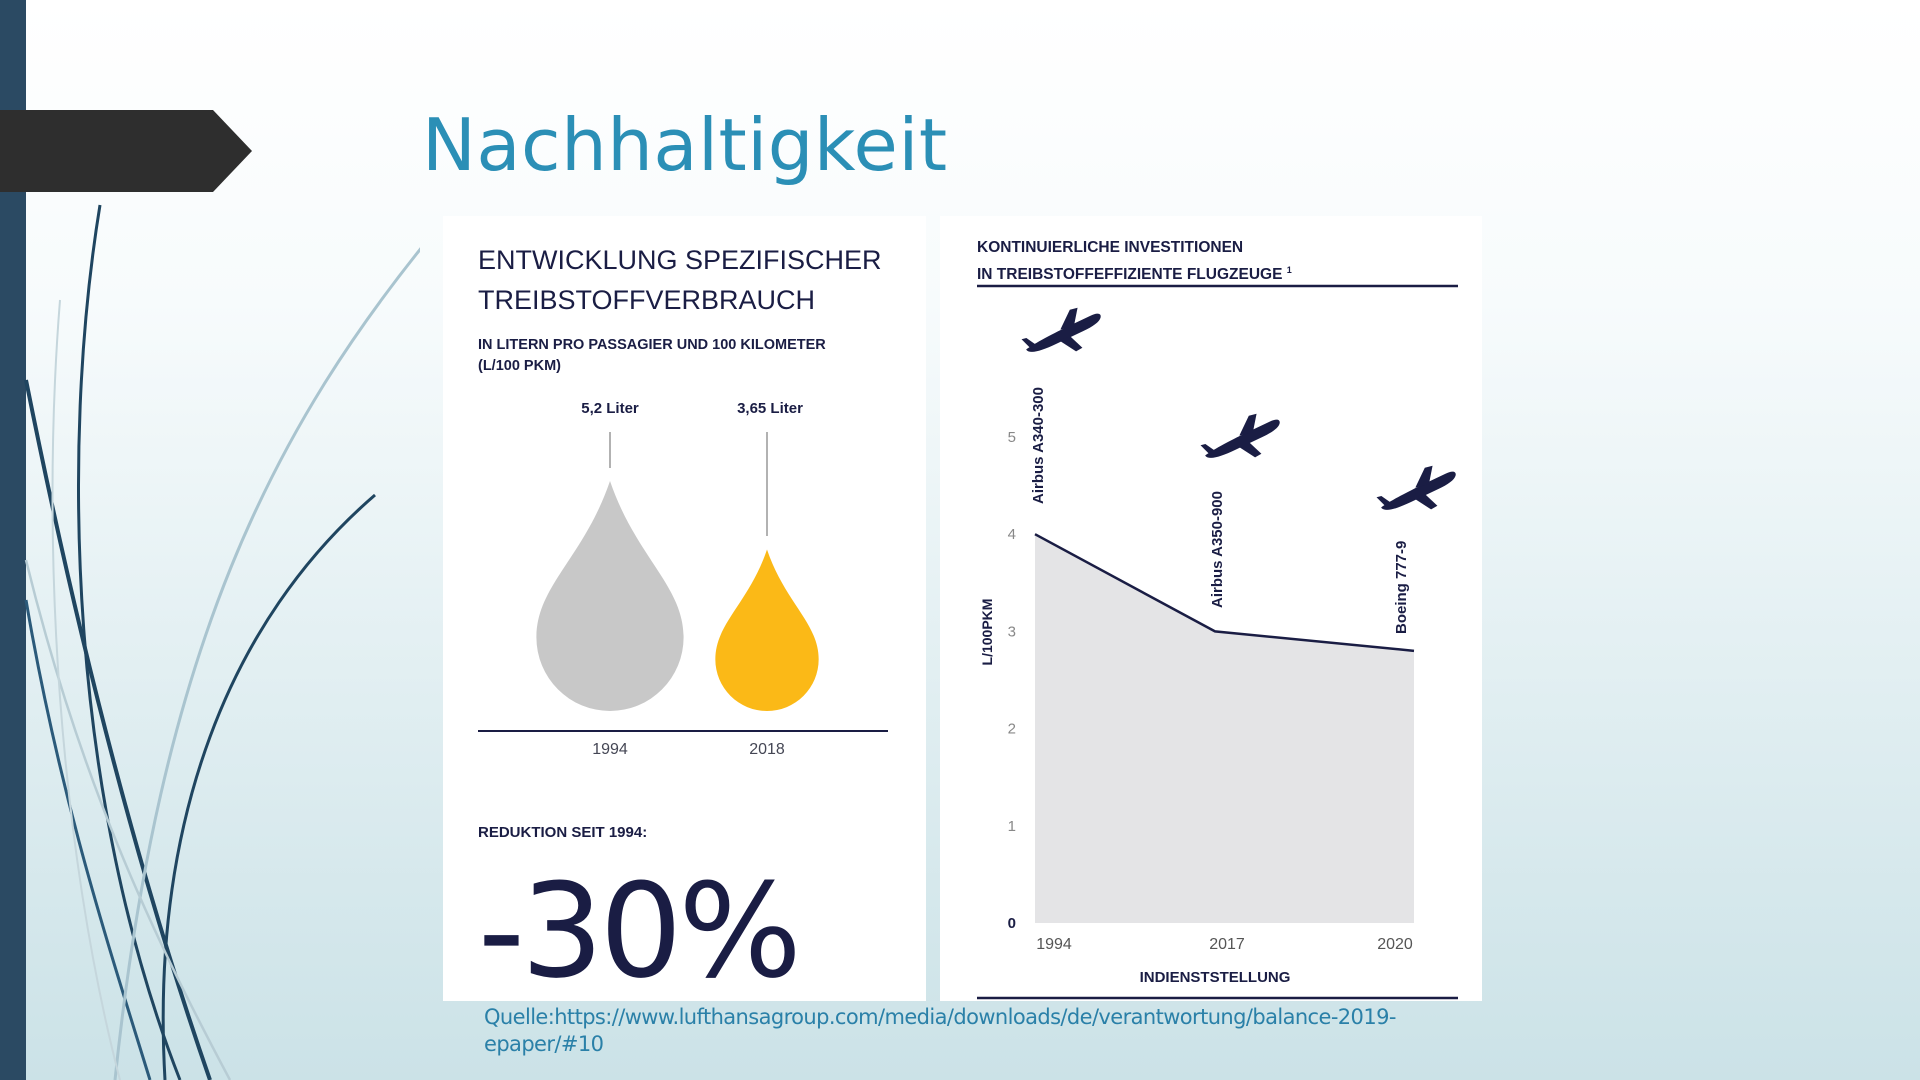 This screenshot has height=1080, width=1920. I want to click on x-axis-label: INDIENSTSTELLUNG, so click(1215, 977).